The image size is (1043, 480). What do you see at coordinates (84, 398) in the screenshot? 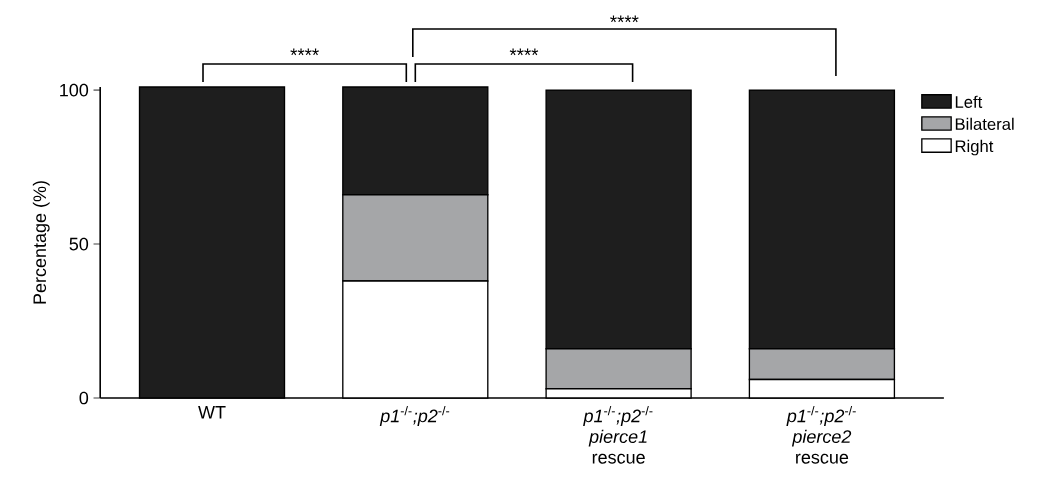
I see `y-tick-label: 0` at bounding box center [84, 398].